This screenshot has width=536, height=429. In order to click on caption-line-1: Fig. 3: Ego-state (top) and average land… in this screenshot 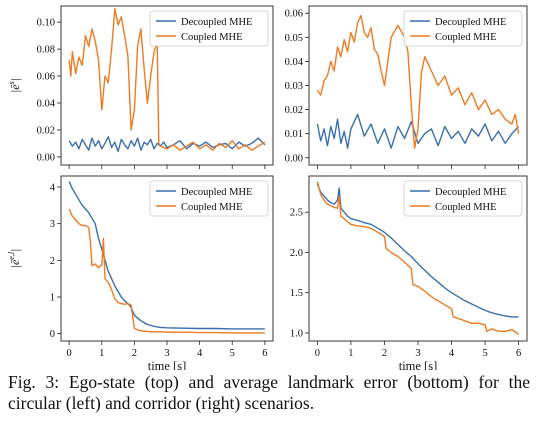, I will do `click(269, 382)`.